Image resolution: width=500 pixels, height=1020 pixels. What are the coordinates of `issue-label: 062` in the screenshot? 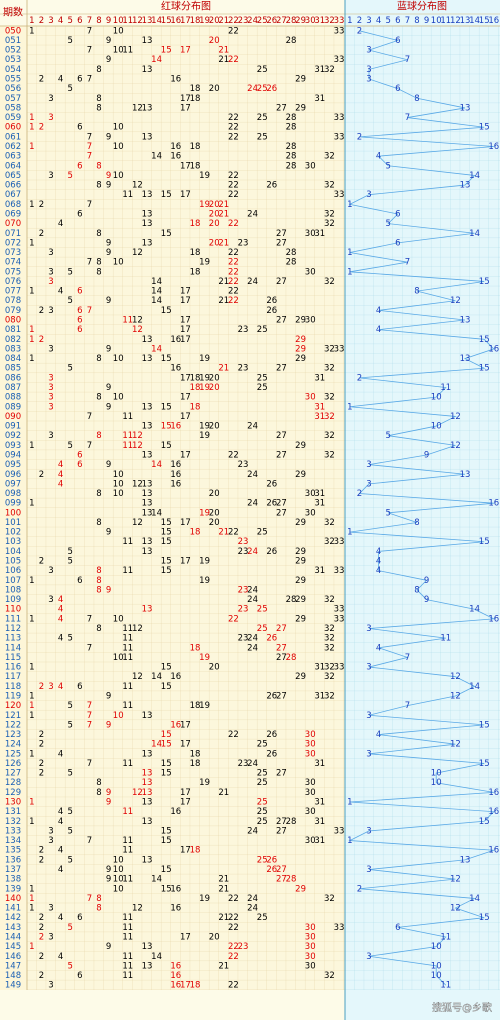 It's located at (13, 147).